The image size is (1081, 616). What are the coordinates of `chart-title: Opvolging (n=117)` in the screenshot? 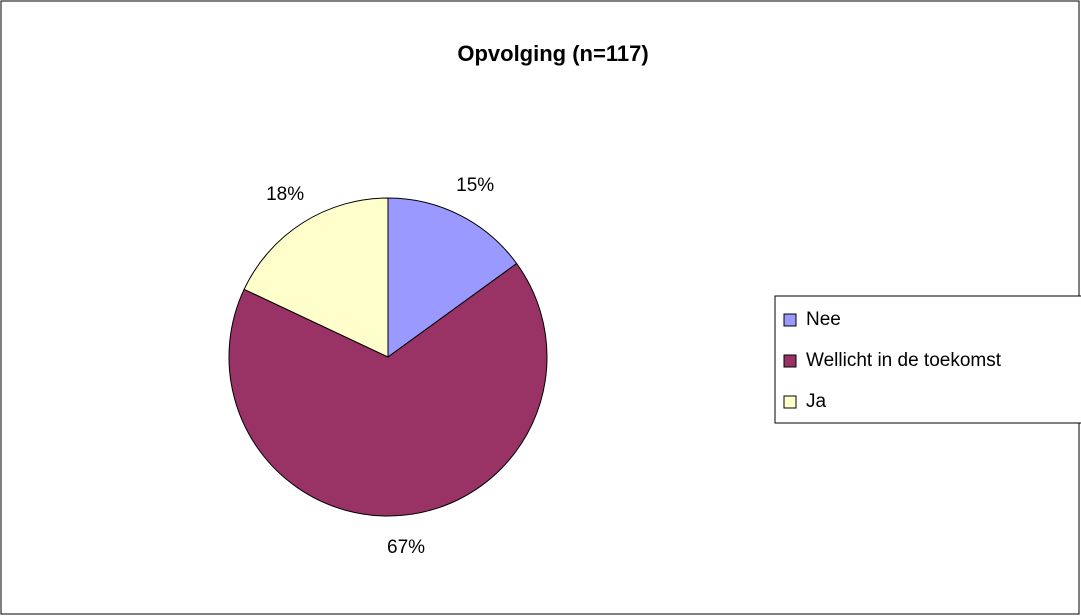 It's located at (552, 53).